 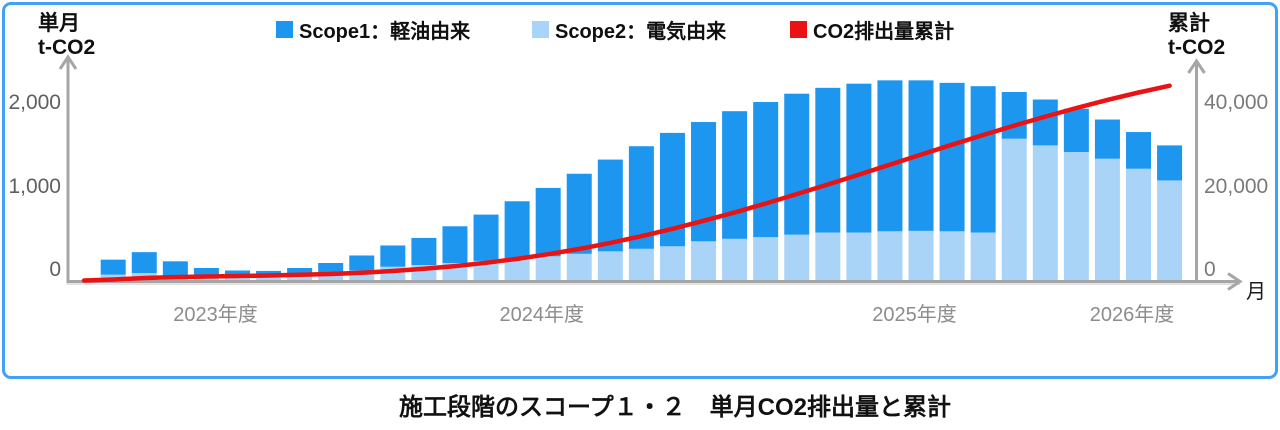 I want to click on left-axis-arrow-icon, so click(x=68, y=62).